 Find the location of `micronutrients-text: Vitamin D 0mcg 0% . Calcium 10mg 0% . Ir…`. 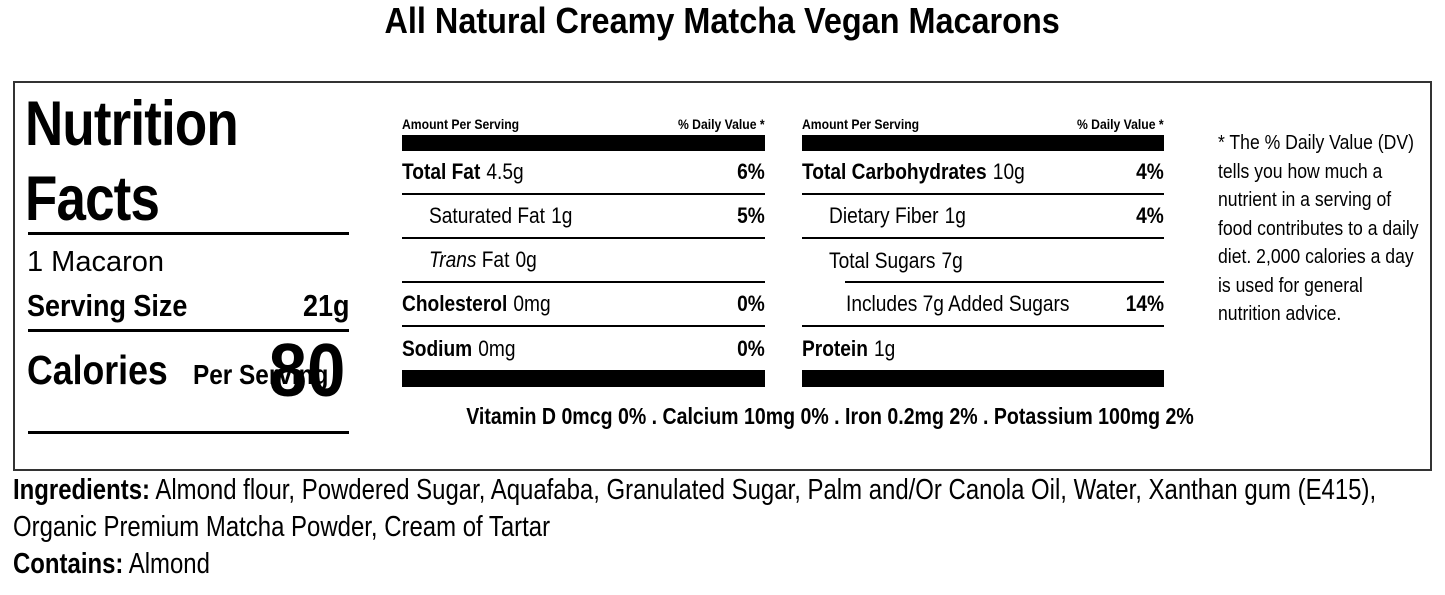

micronutrients-text: Vitamin D 0mcg 0% . Calcium 10mg 0% . Ir… is located at coordinates (830, 416).